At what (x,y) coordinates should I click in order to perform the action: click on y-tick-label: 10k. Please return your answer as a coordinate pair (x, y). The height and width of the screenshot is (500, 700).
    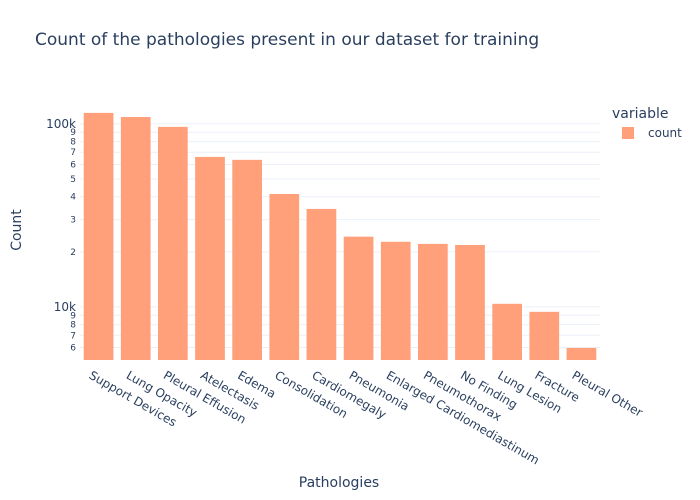
    Looking at the image, I should click on (65, 307).